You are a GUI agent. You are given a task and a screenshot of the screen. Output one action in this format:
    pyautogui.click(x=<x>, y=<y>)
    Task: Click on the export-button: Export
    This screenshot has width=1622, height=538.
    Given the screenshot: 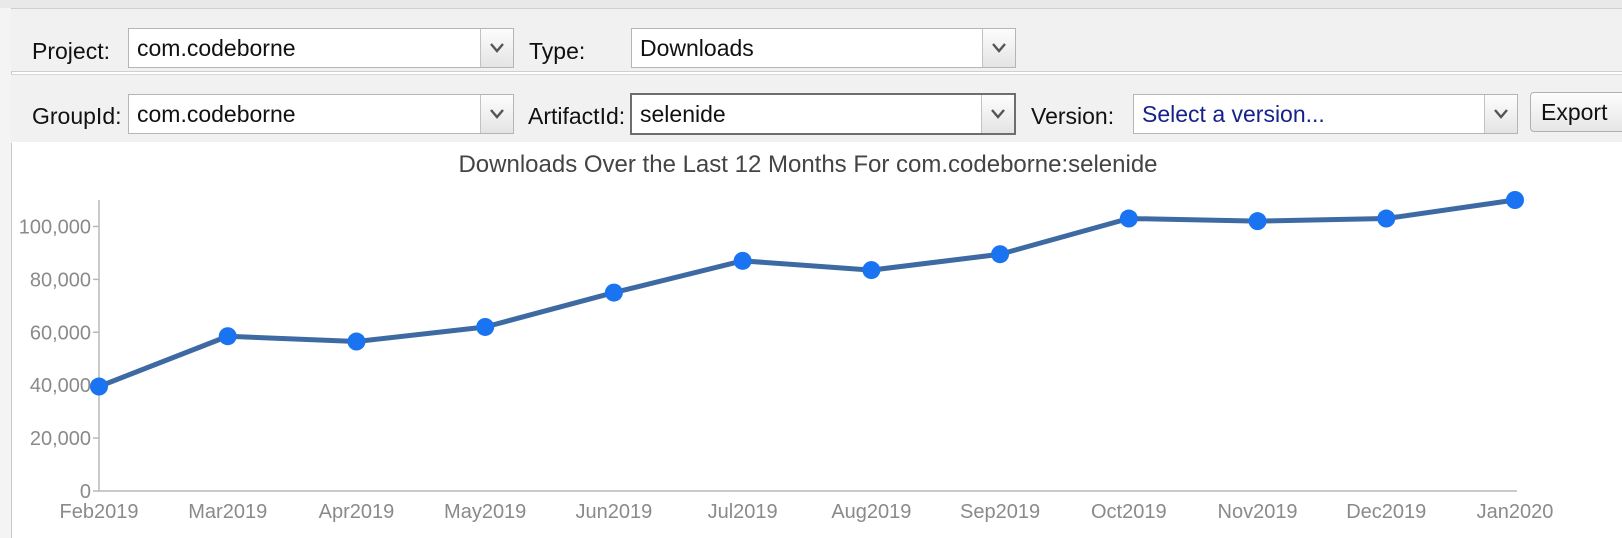 What is the action you would take?
    pyautogui.click(x=1576, y=112)
    